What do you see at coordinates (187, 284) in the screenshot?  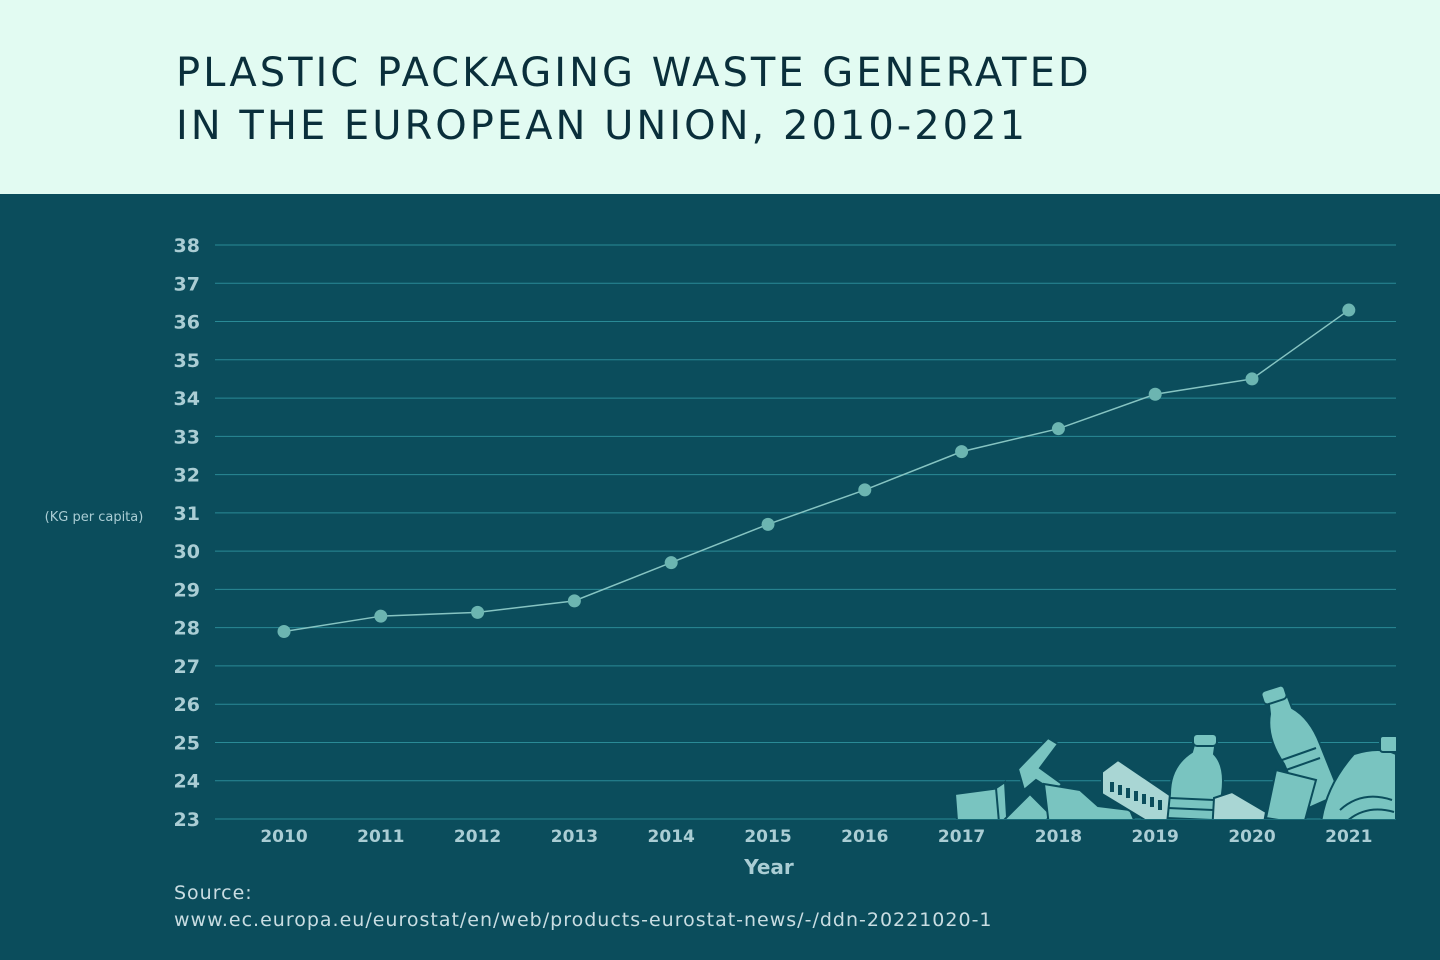 I see `y-tick-label: 37` at bounding box center [187, 284].